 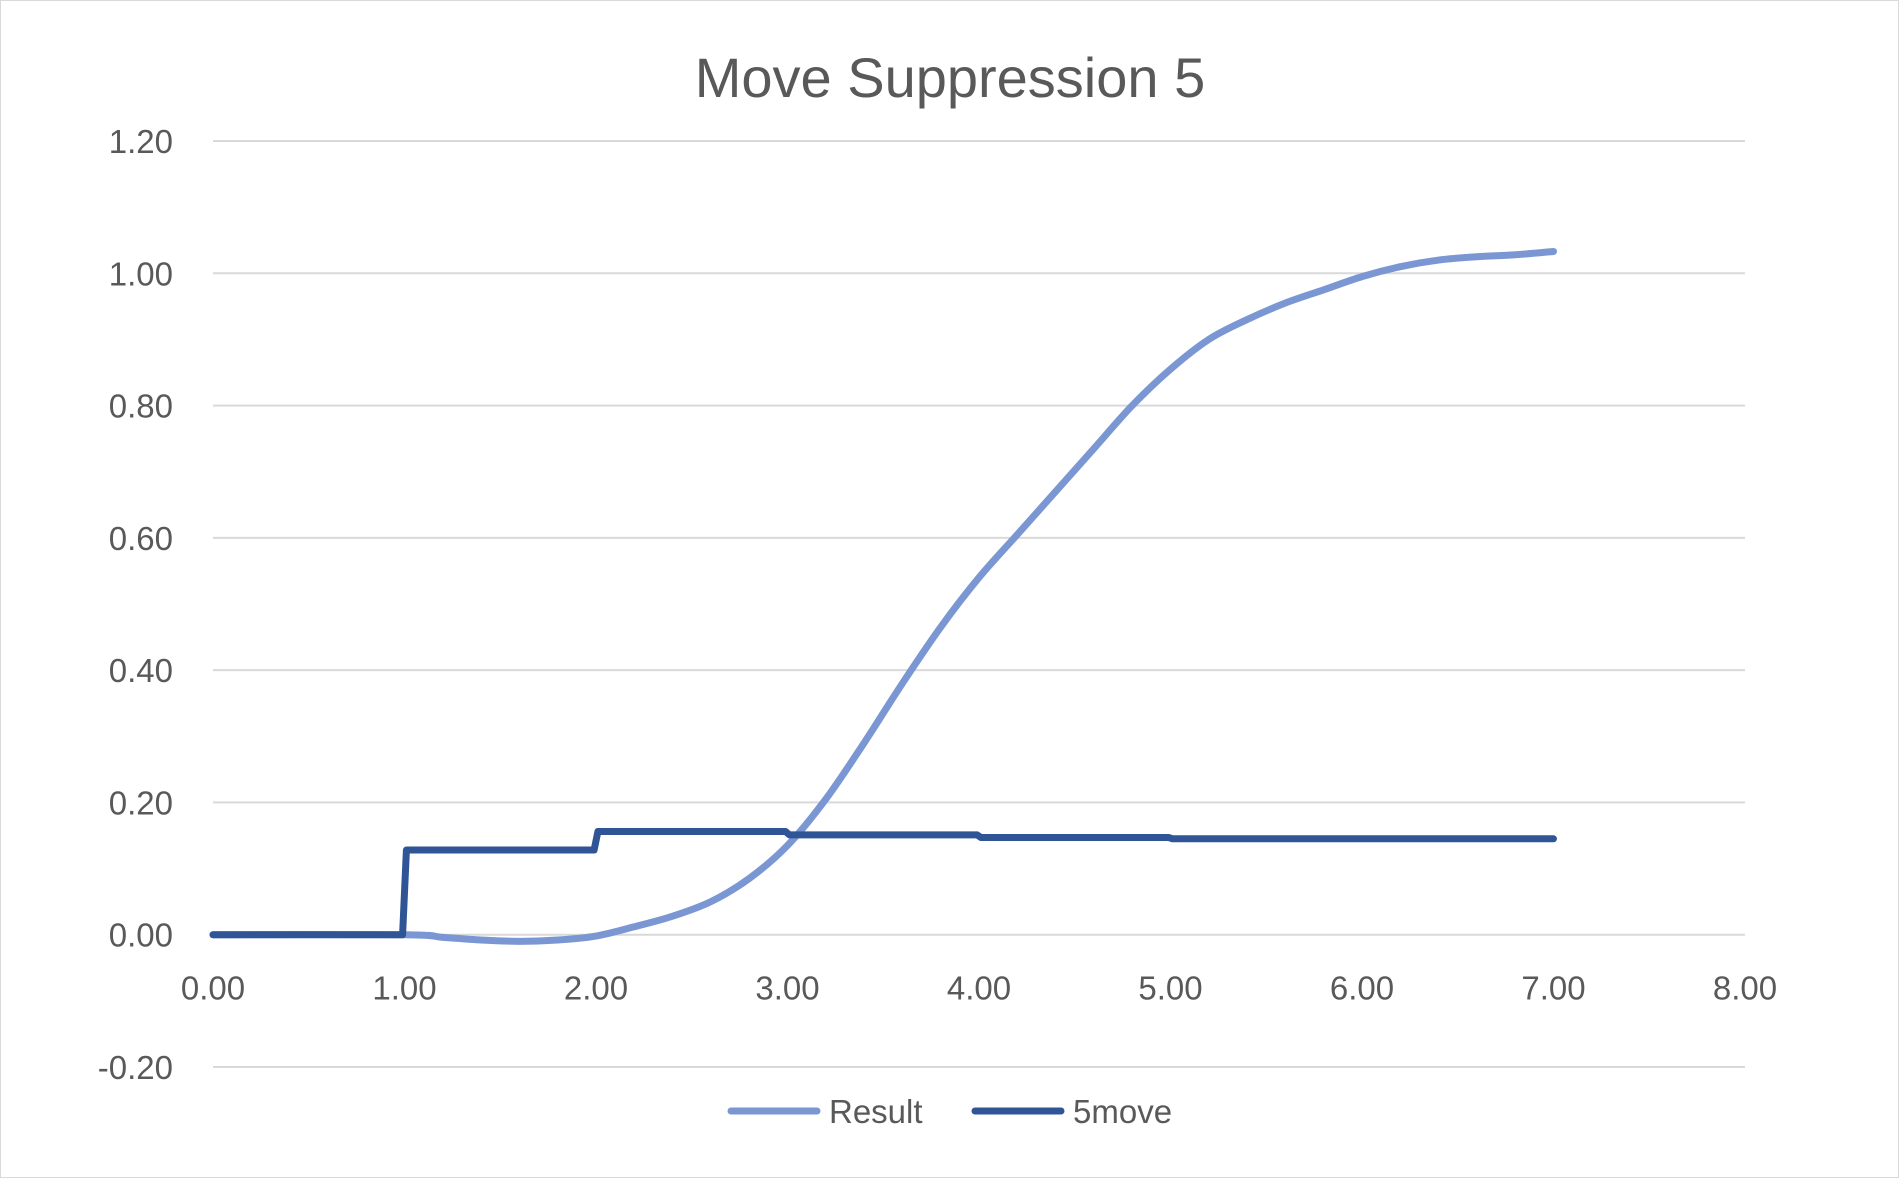 What do you see at coordinates (950, 77) in the screenshot?
I see `chart-title: Move Suppression 5` at bounding box center [950, 77].